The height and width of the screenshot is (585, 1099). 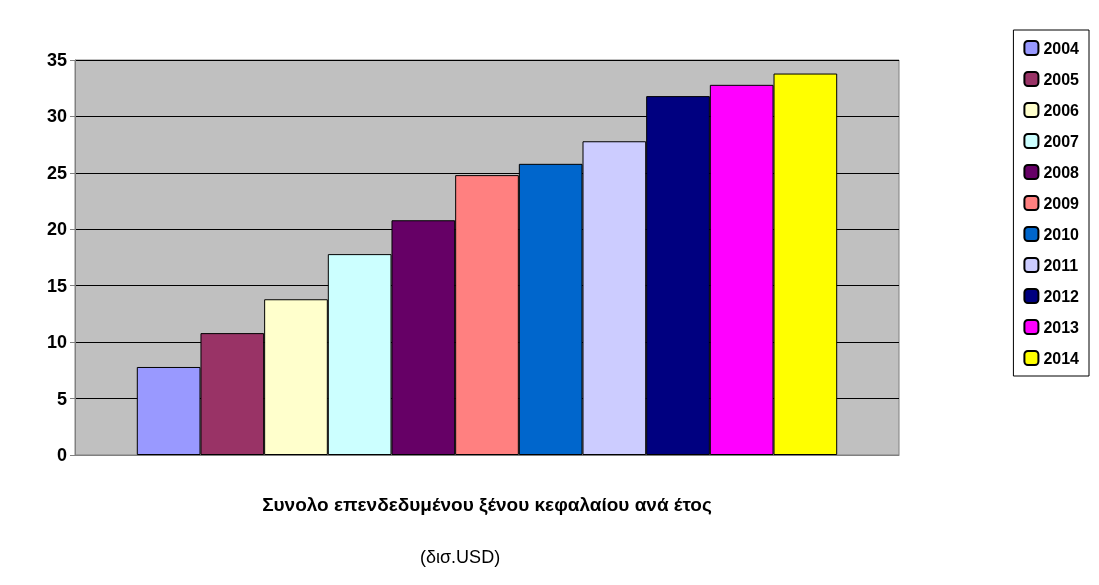 What do you see at coordinates (56, 285) in the screenshot?
I see `y-tick-label: 15` at bounding box center [56, 285].